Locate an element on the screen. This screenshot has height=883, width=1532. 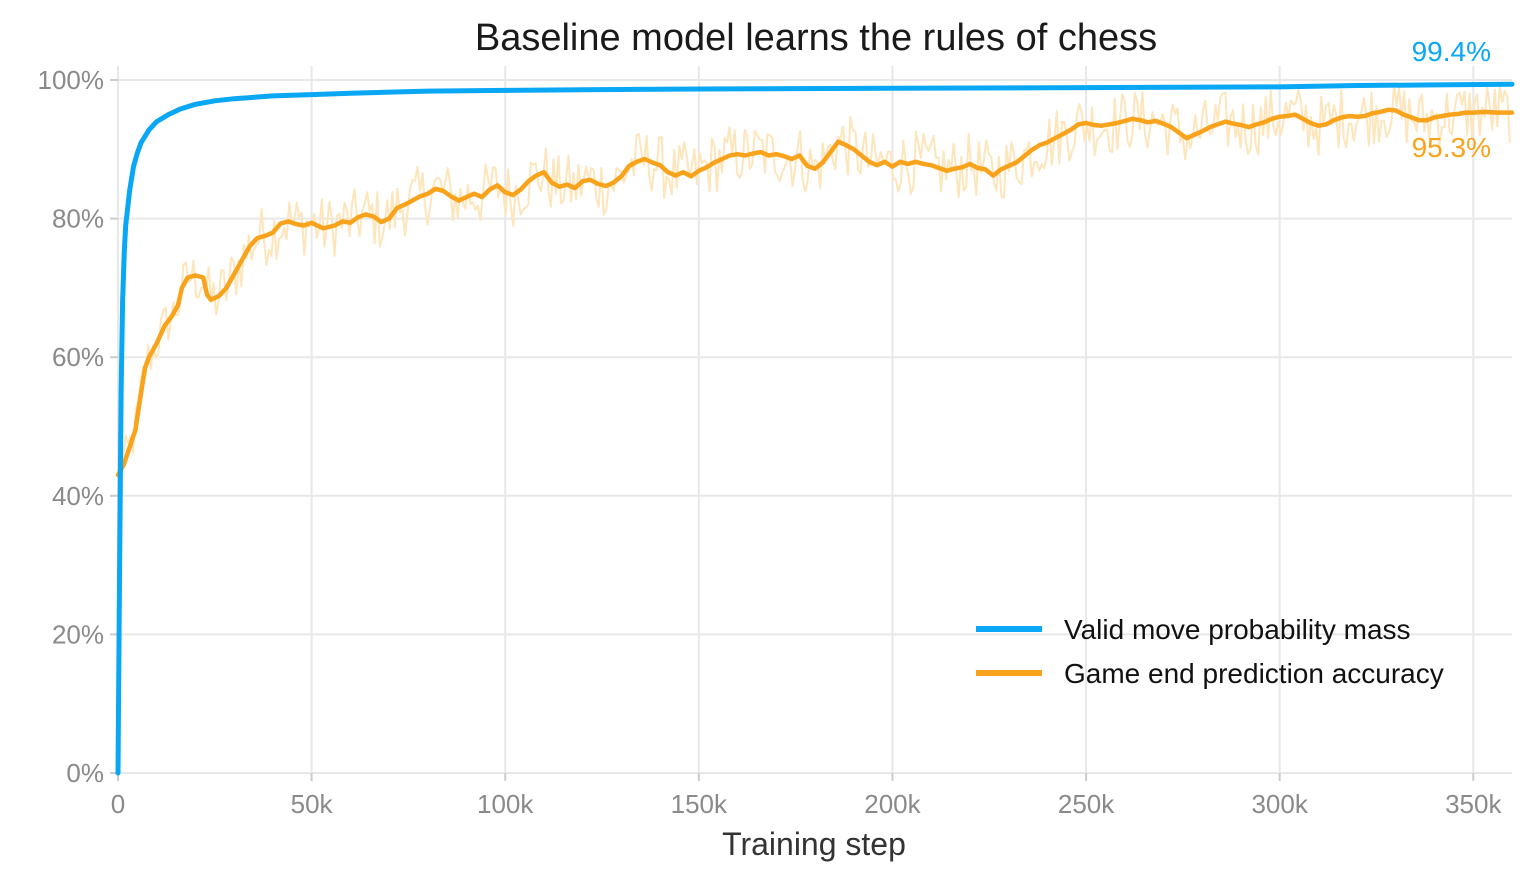
y-tick-label: 0% is located at coordinates (85, 773).